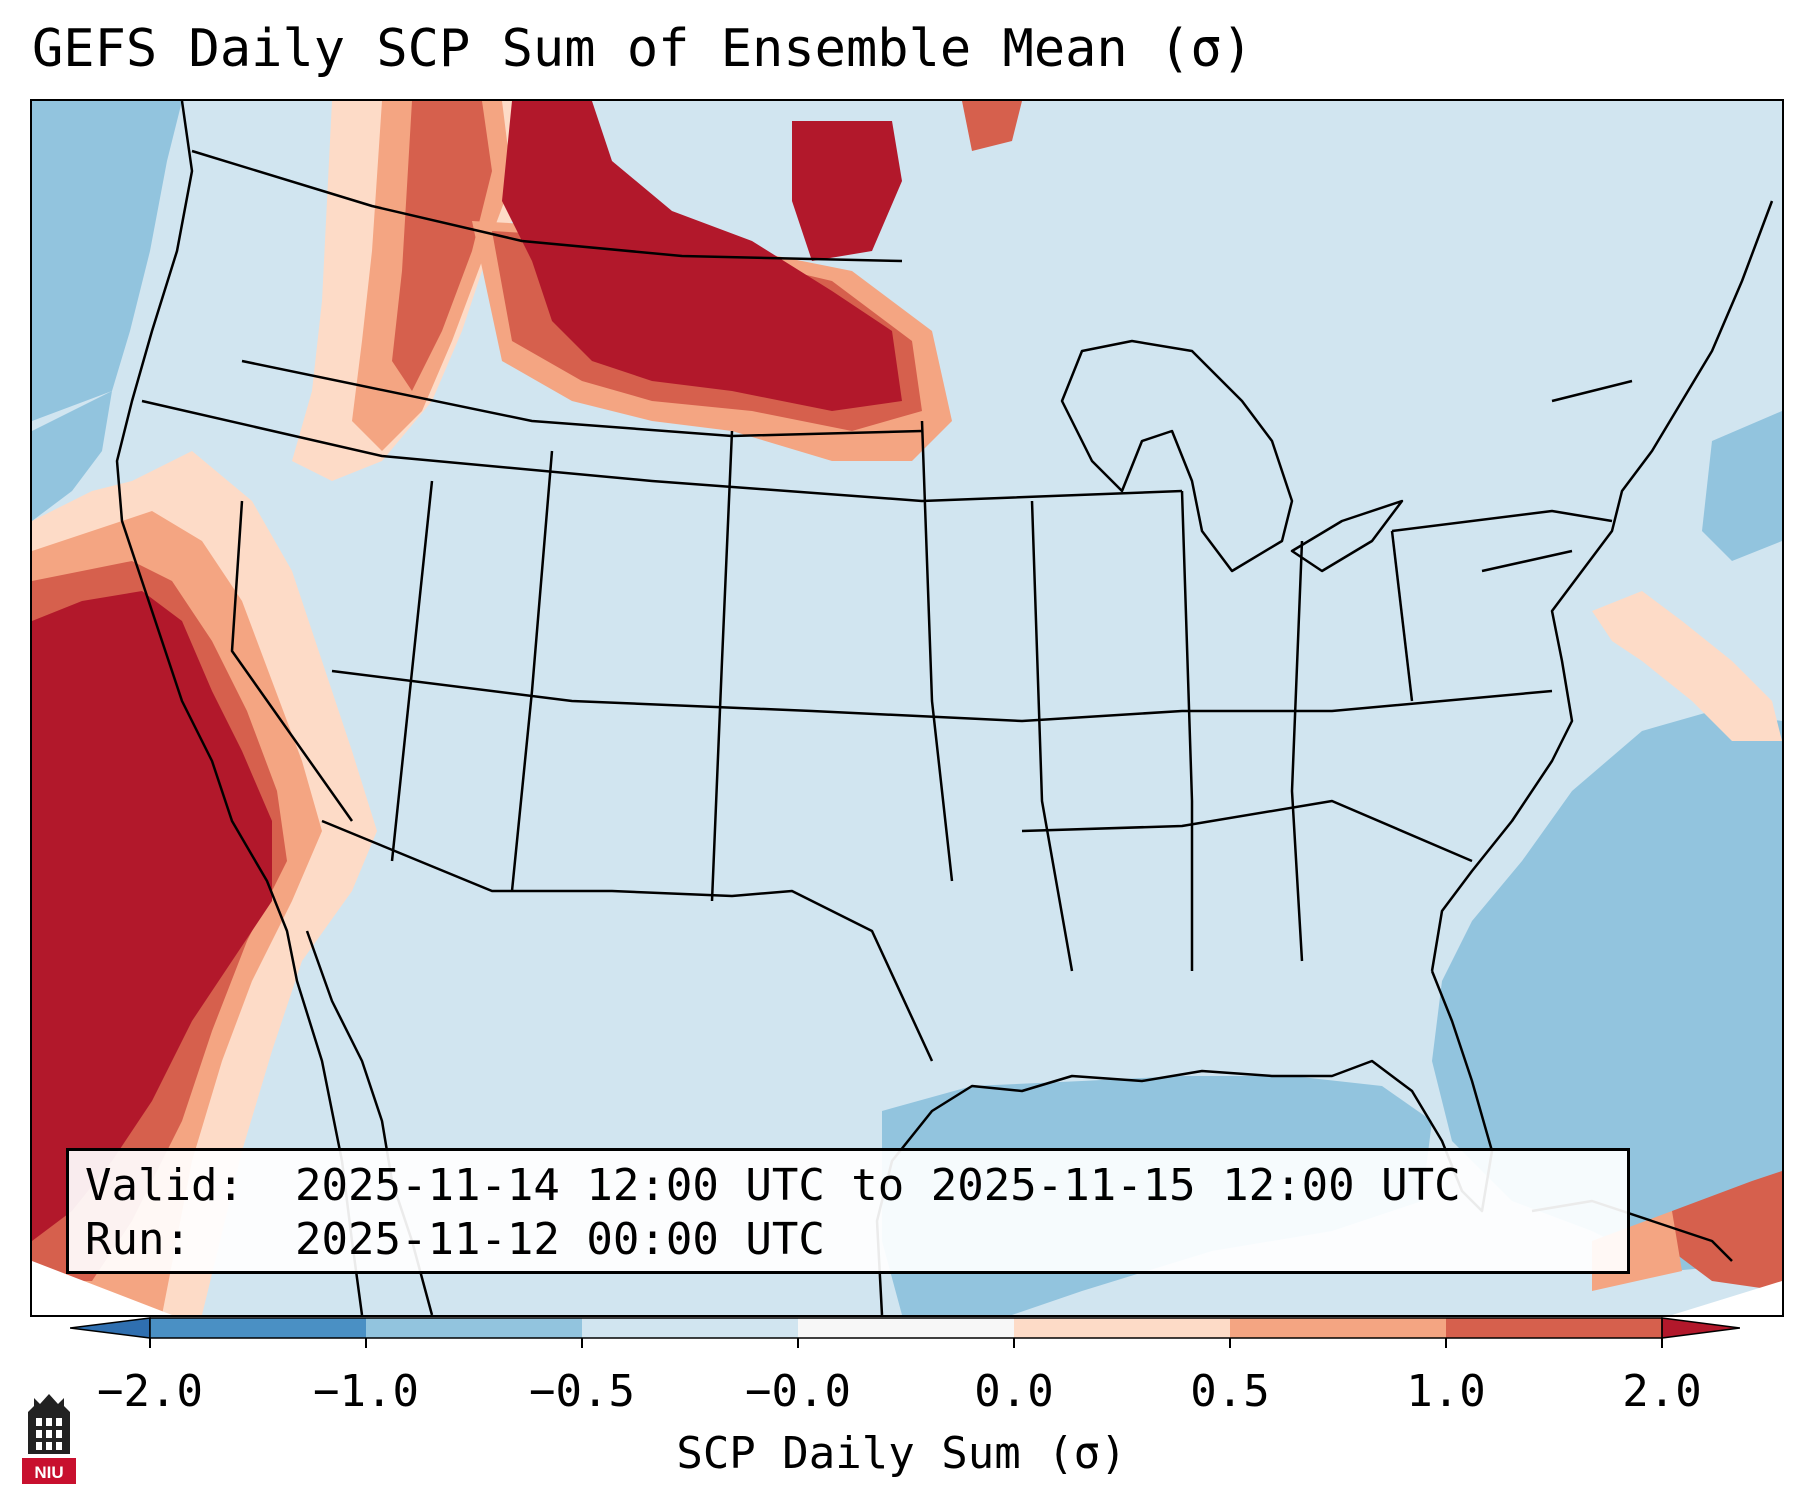 The width and height of the screenshot is (1803, 1506). Describe the element at coordinates (1247, 831) in the screenshot. I see `south-central-border` at that location.